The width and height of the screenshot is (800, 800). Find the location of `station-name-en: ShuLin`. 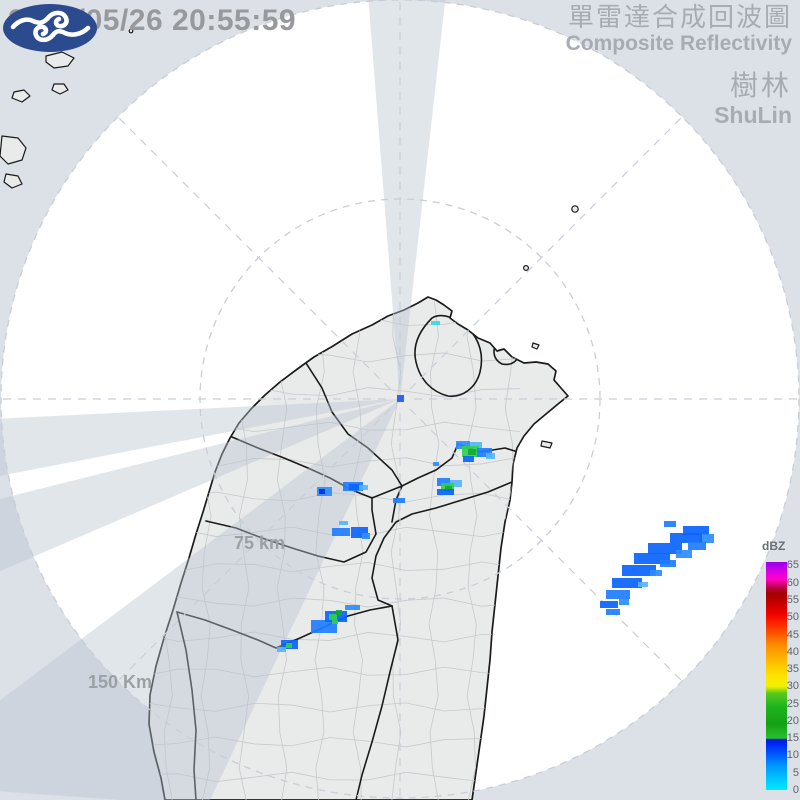

station-name-en: ShuLin is located at coordinates (753, 115).